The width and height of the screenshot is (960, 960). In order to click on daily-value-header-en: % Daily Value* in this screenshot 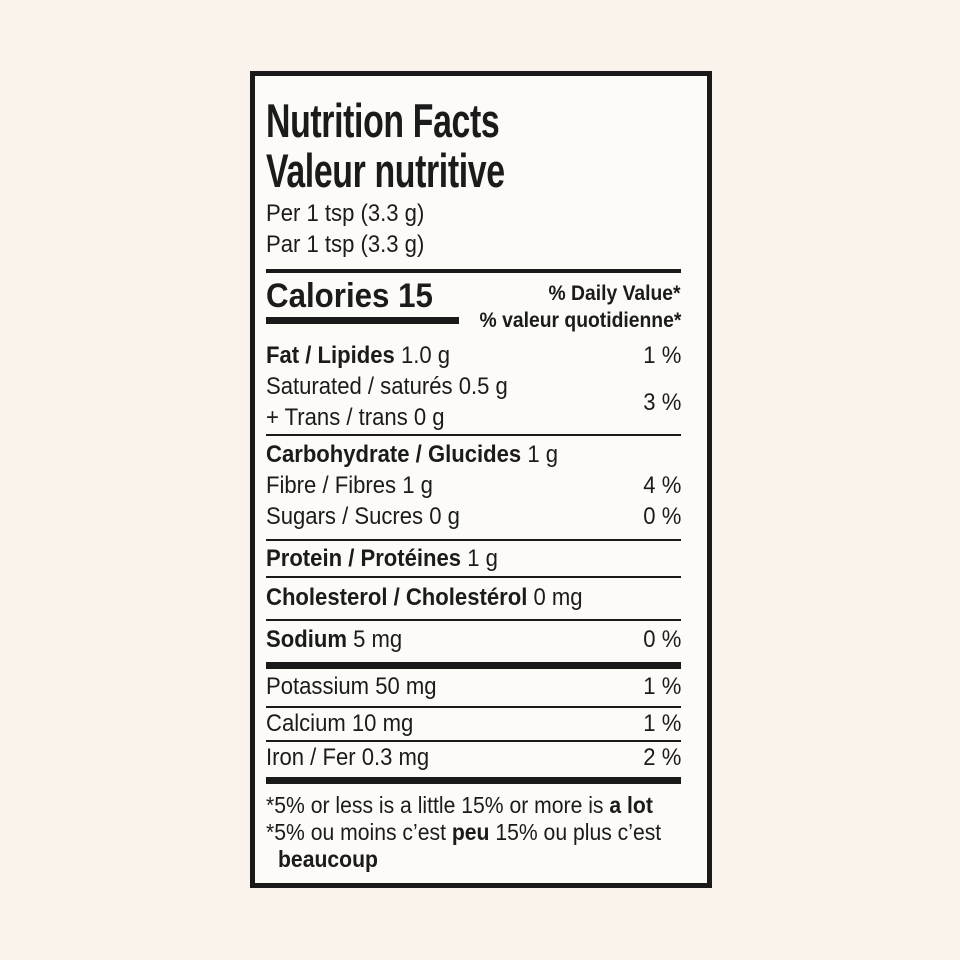, I will do `click(614, 293)`.